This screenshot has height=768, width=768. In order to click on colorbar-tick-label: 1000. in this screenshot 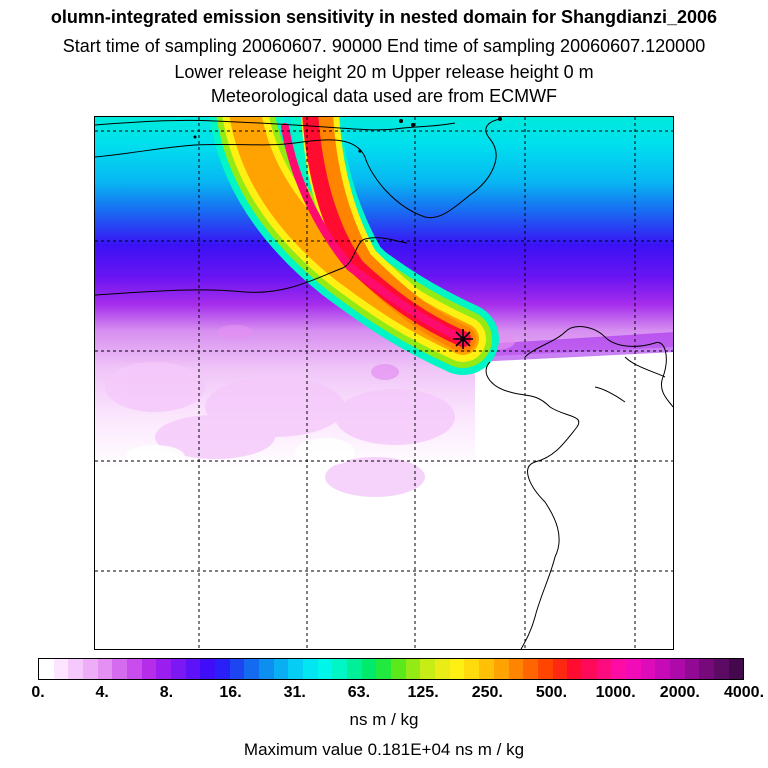, I will do `click(615, 692)`.